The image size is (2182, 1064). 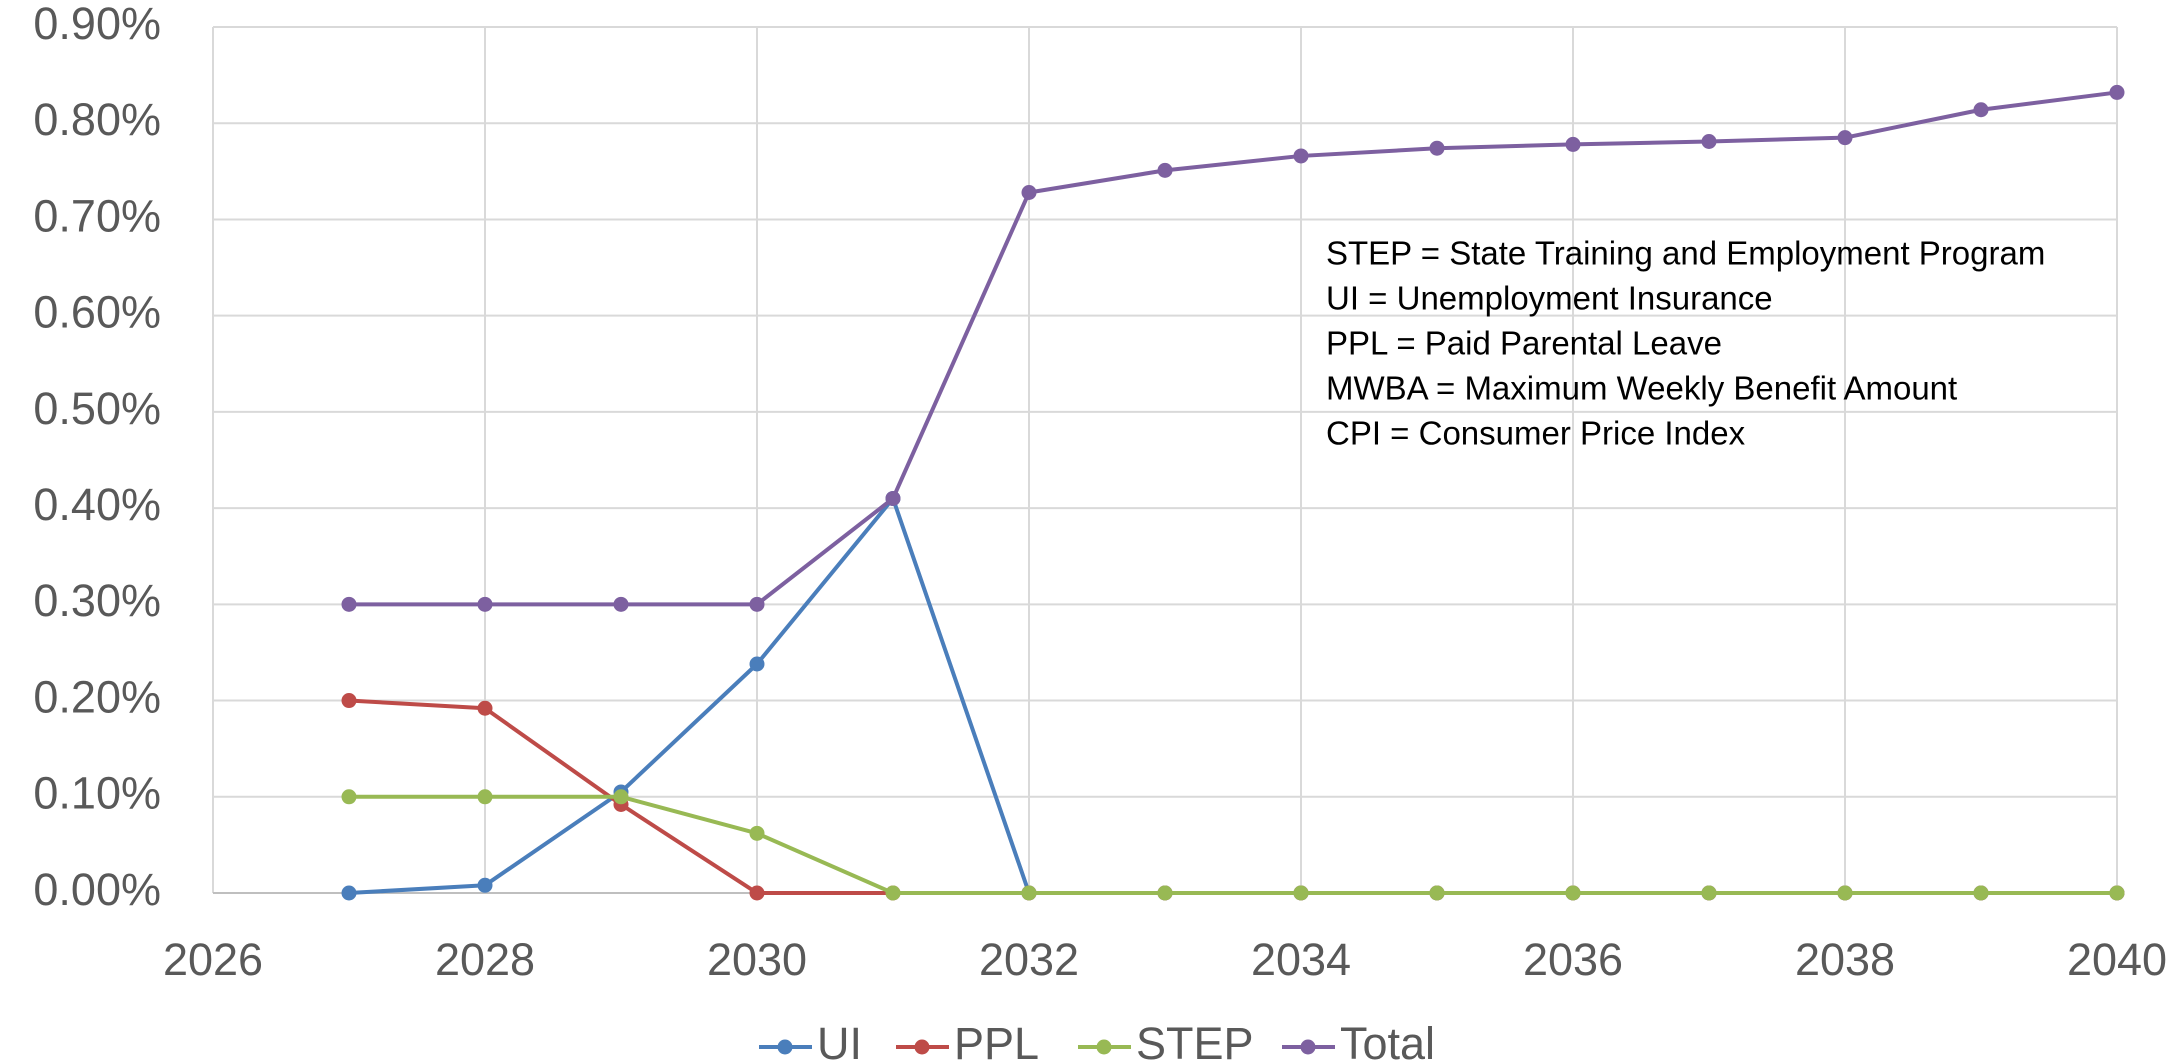 I want to click on annotation: PPL = Paid Parental Leave, so click(x=1524, y=343).